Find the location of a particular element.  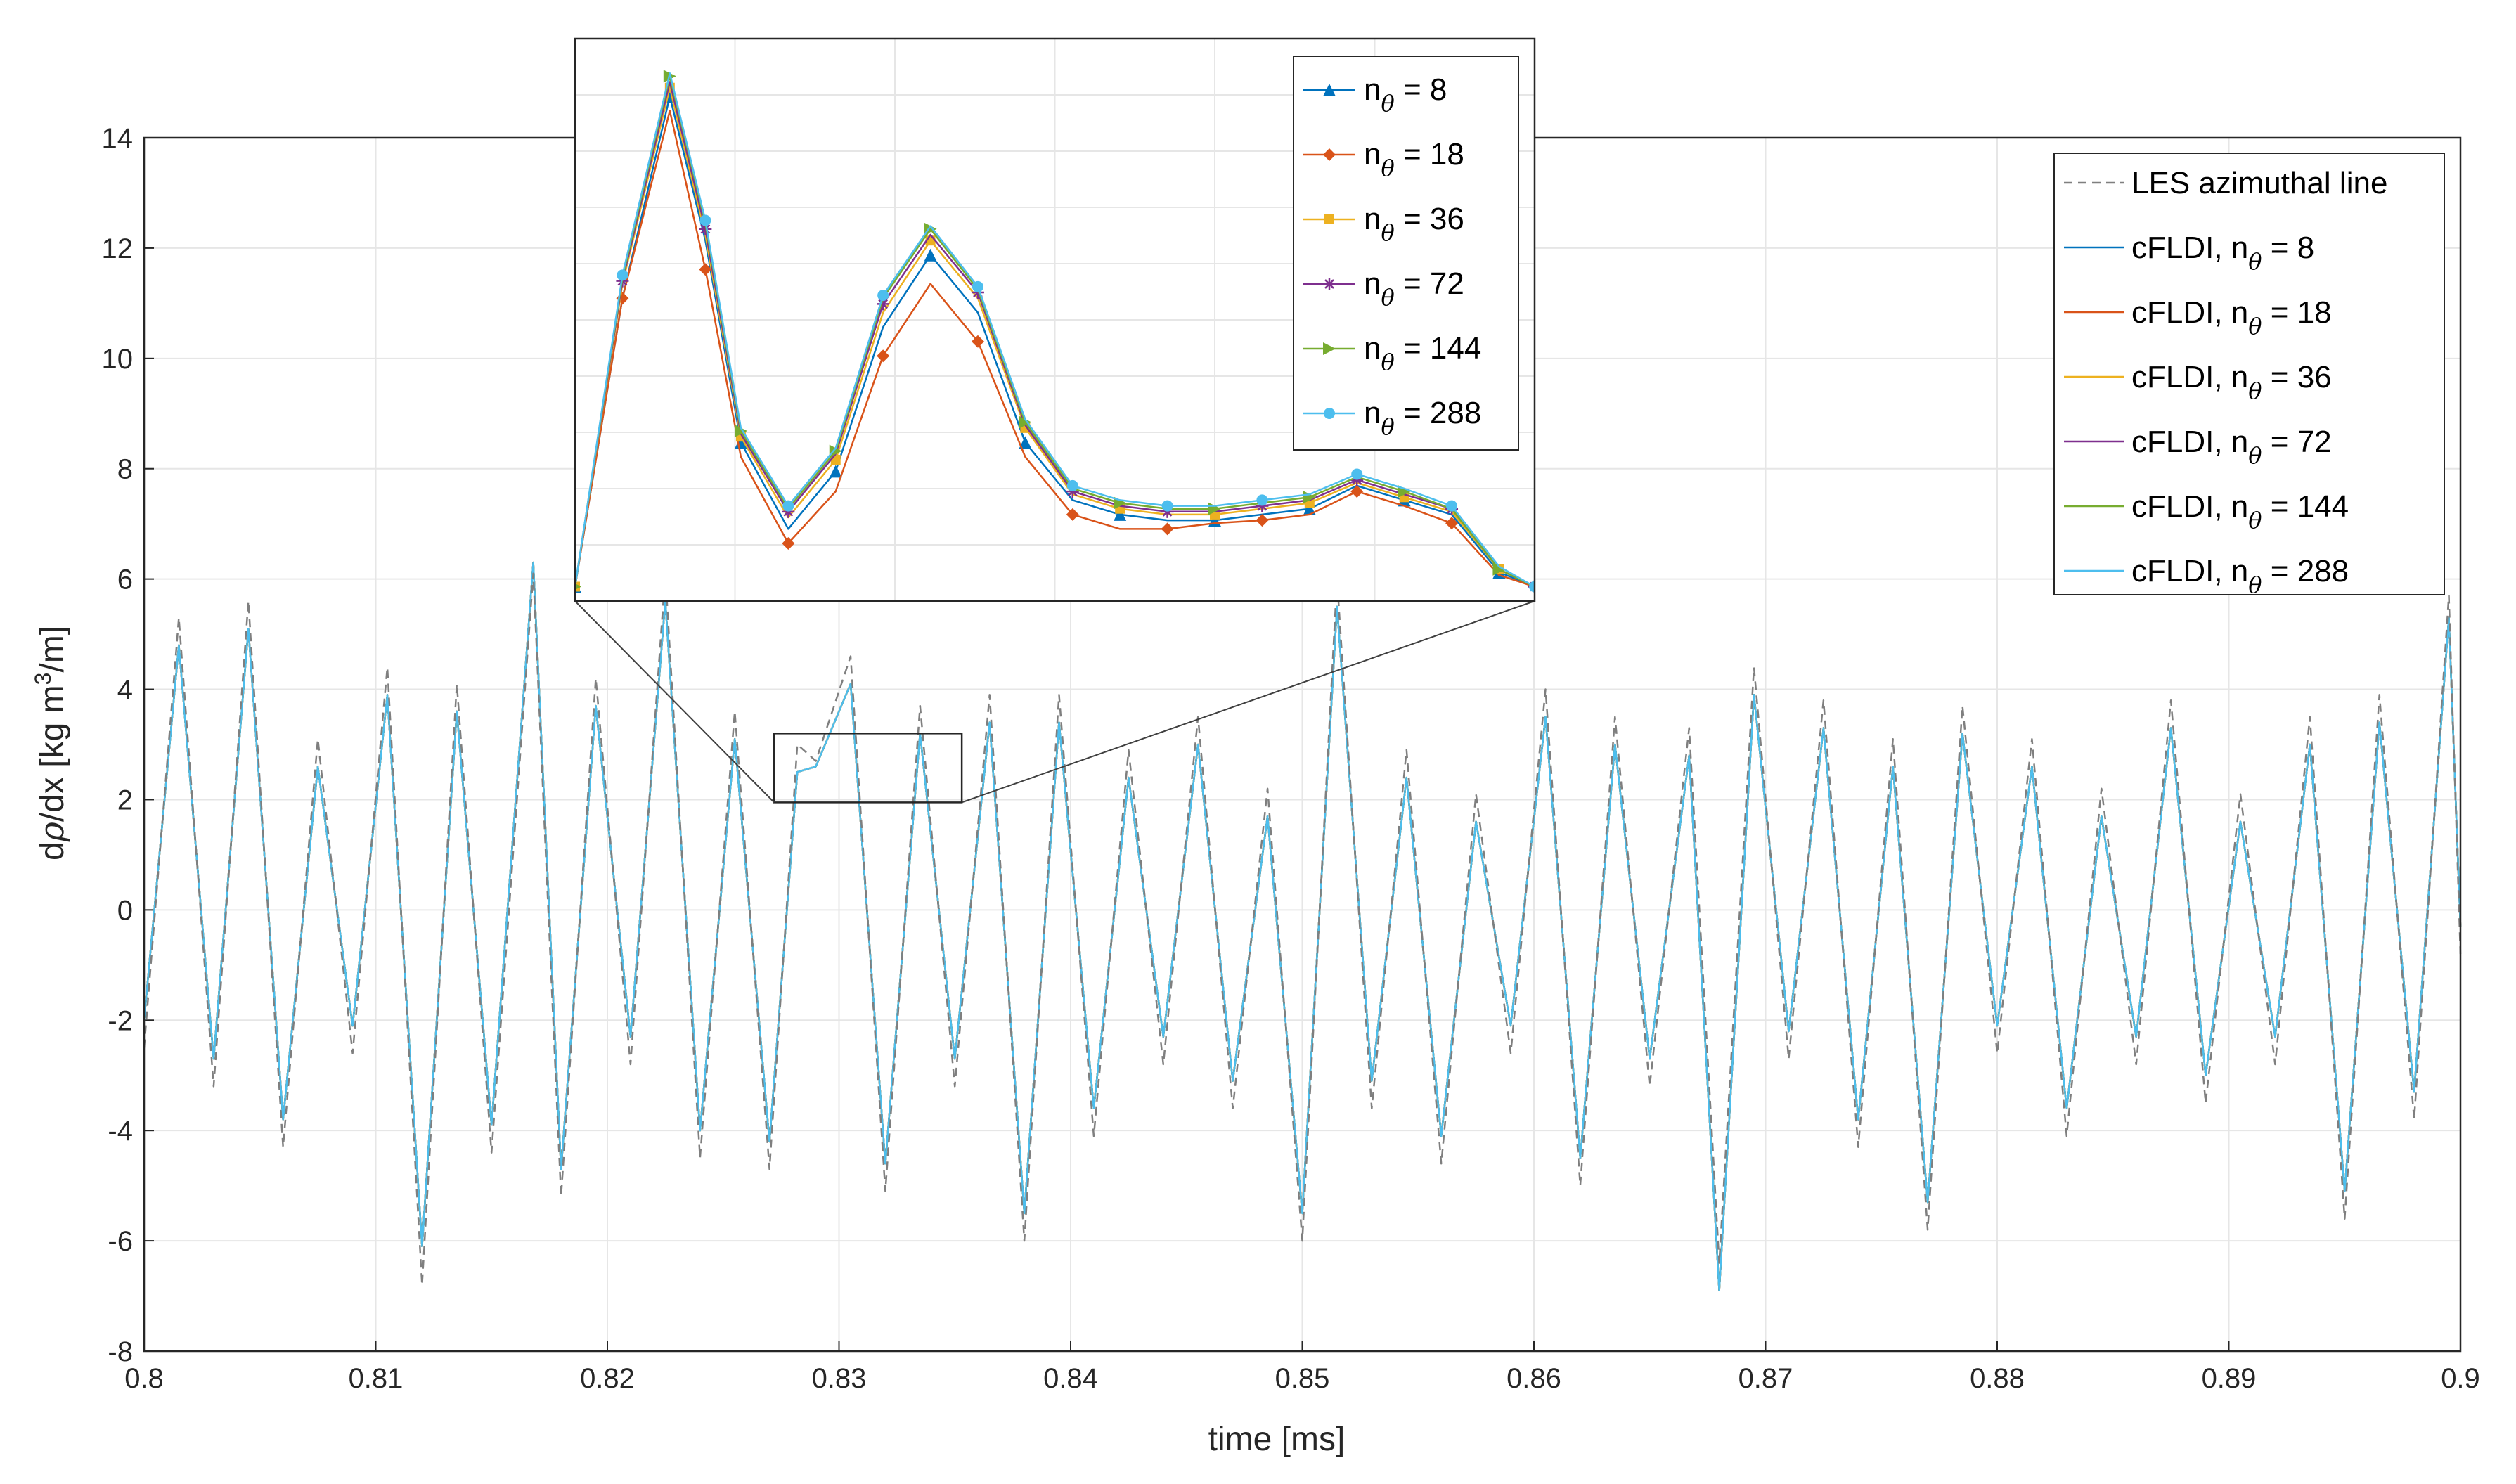

main-legend-label: LES azimuthal line is located at coordinates (2259, 183).